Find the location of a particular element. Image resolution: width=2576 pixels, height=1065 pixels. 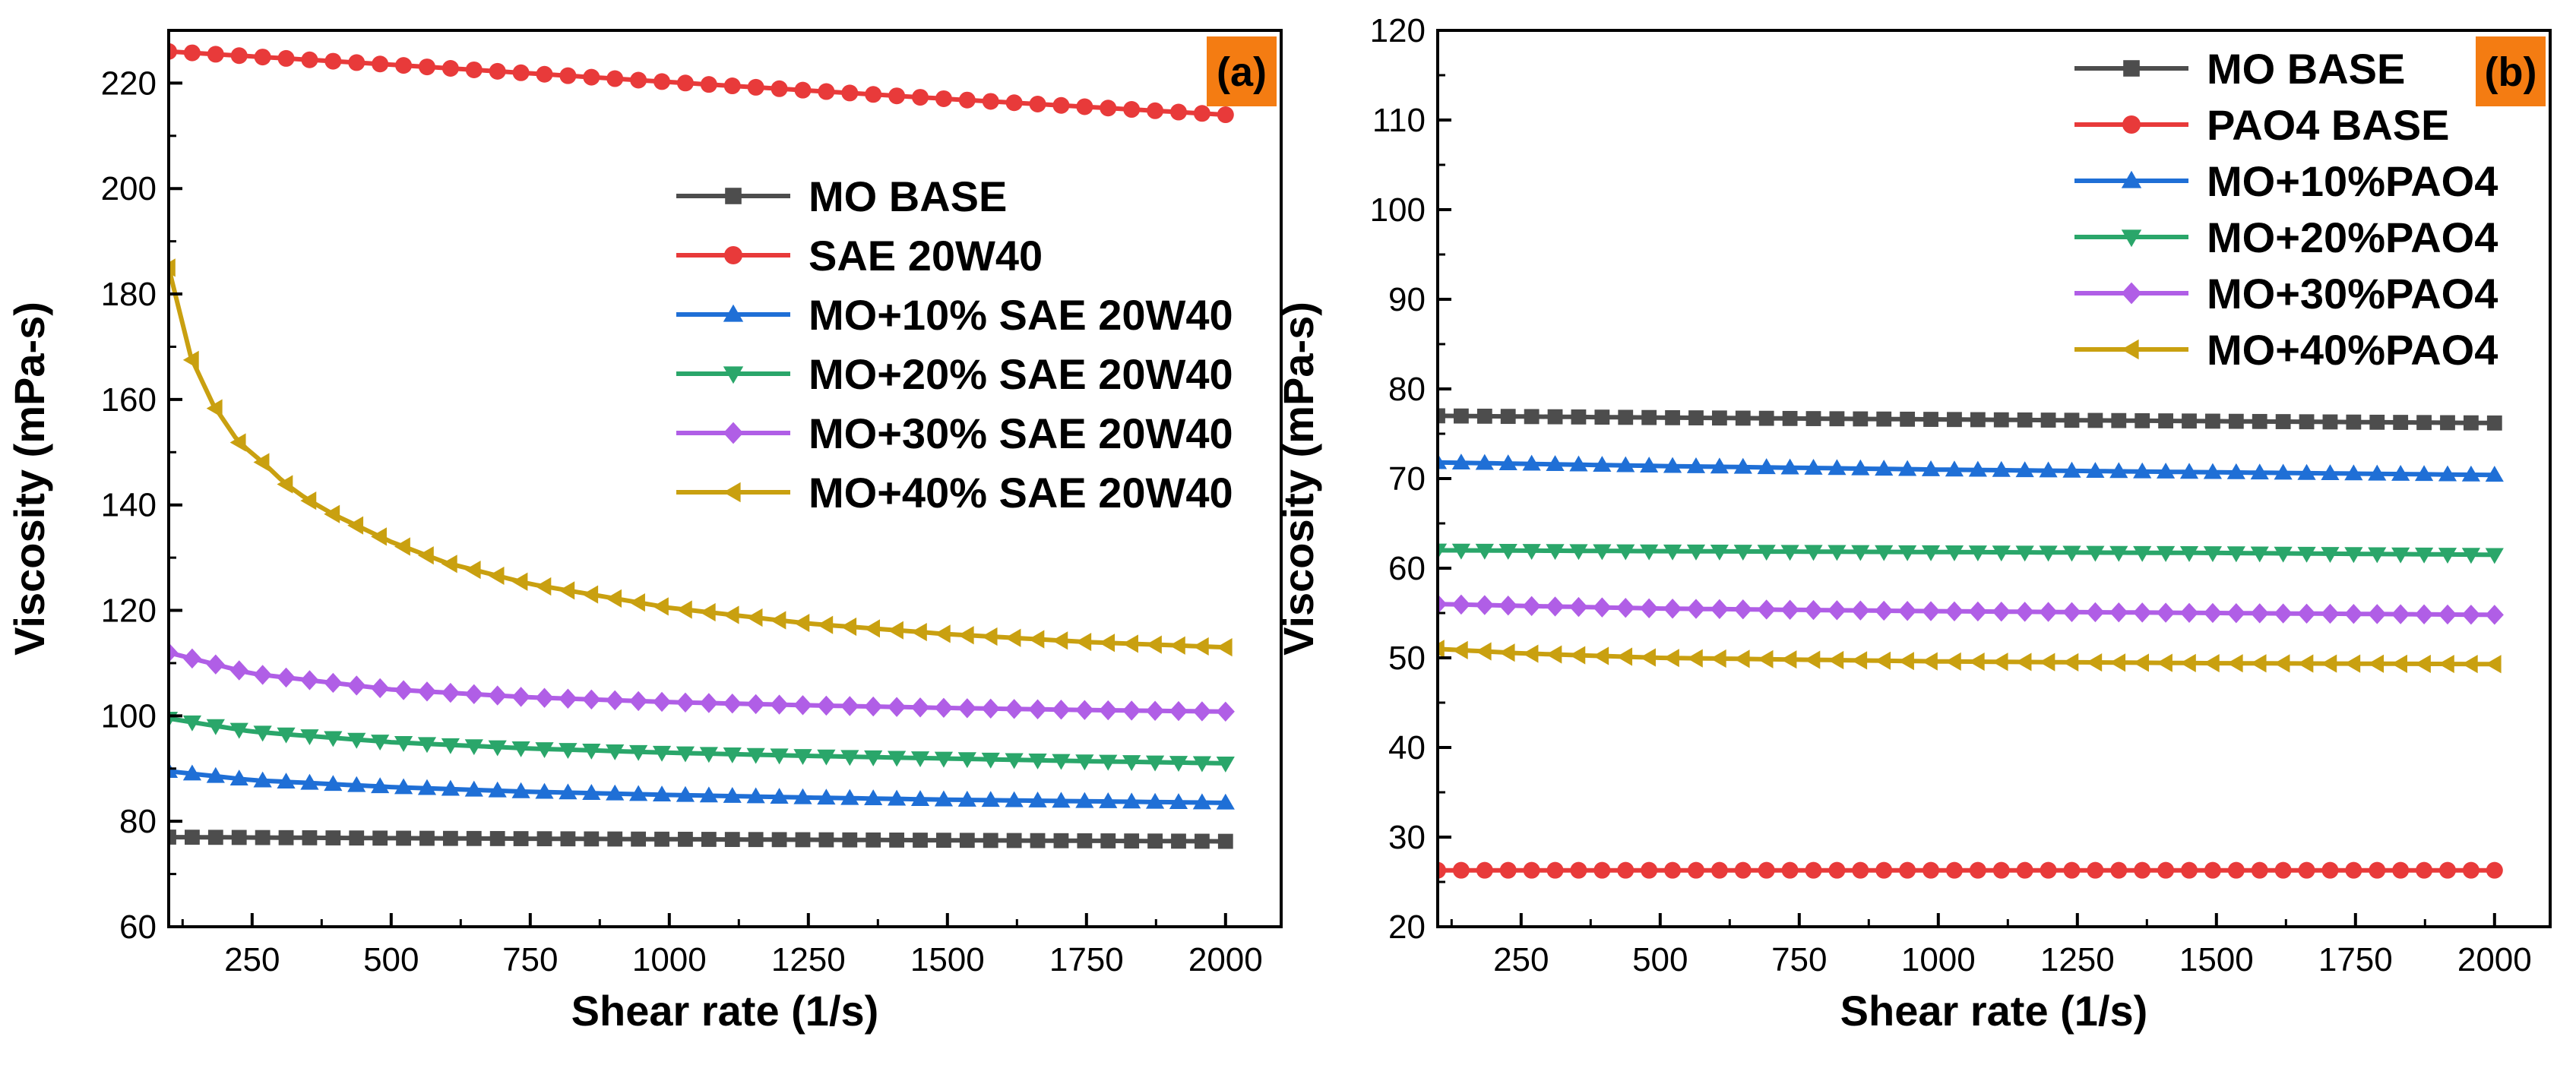

series-mo-10-sae-20w40 is located at coordinates (702, 786).